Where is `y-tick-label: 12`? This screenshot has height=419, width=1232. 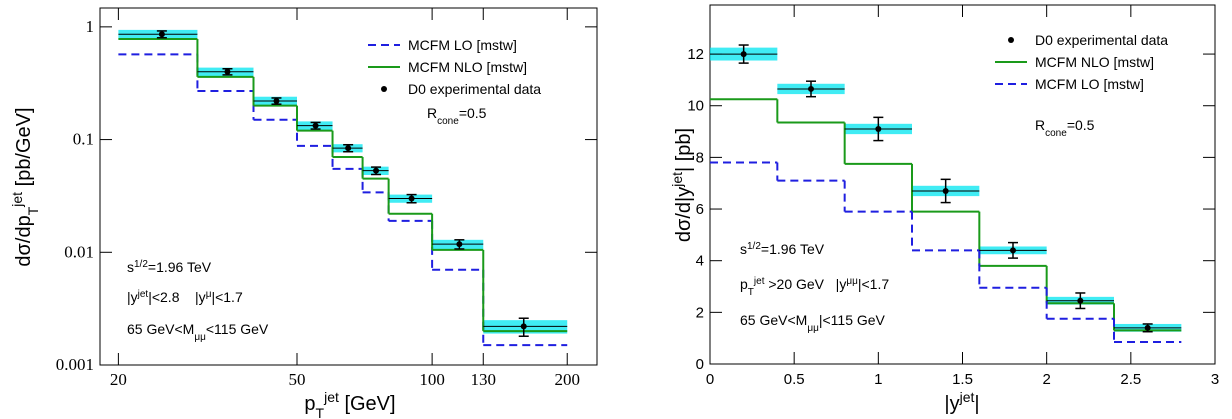 y-tick-label: 12 is located at coordinates (695, 54).